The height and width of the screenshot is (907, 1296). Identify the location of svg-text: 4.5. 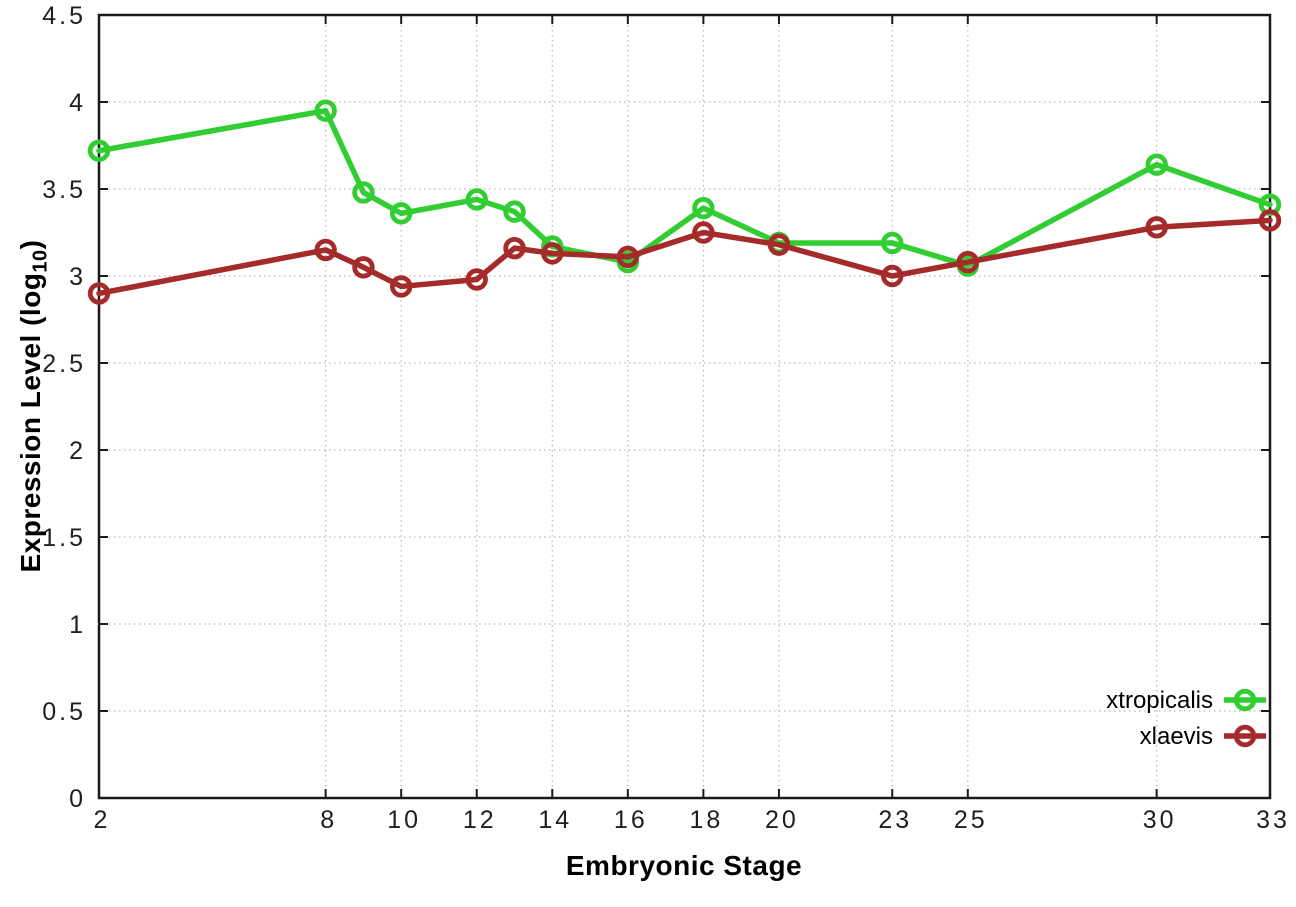
(64, 16).